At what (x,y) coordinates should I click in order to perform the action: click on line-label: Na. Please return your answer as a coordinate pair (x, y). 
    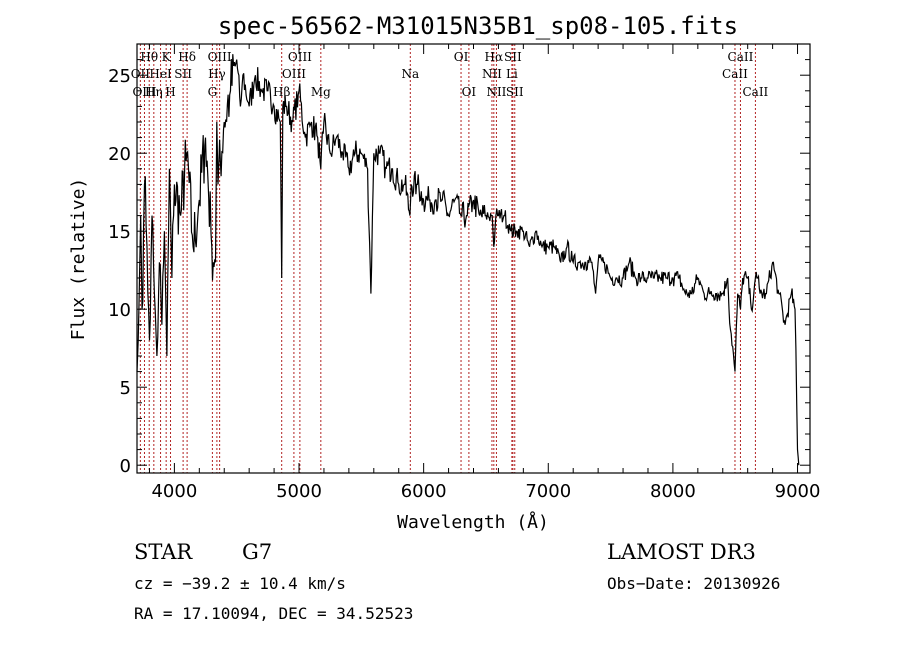
    Looking at the image, I should click on (410, 74).